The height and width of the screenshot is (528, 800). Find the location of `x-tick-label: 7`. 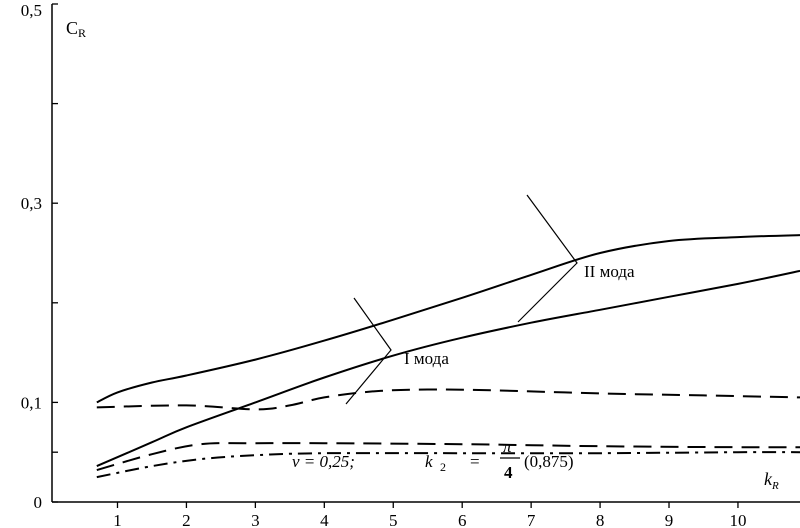

x-tick-label: 7 is located at coordinates (531, 519).